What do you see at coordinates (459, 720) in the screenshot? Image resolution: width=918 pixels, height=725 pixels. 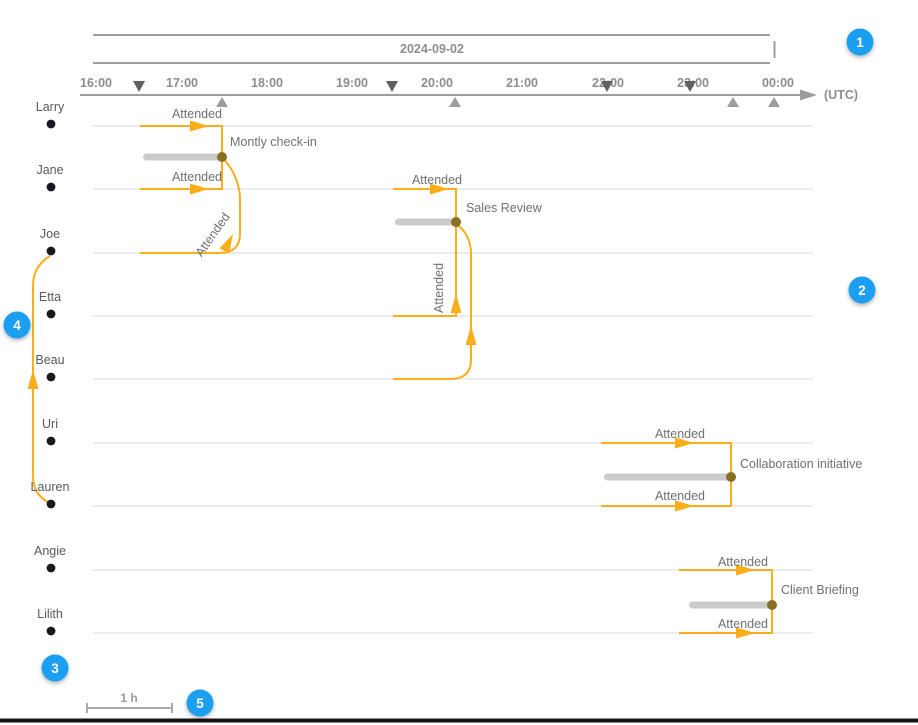 I see `bottom-border` at bounding box center [459, 720].